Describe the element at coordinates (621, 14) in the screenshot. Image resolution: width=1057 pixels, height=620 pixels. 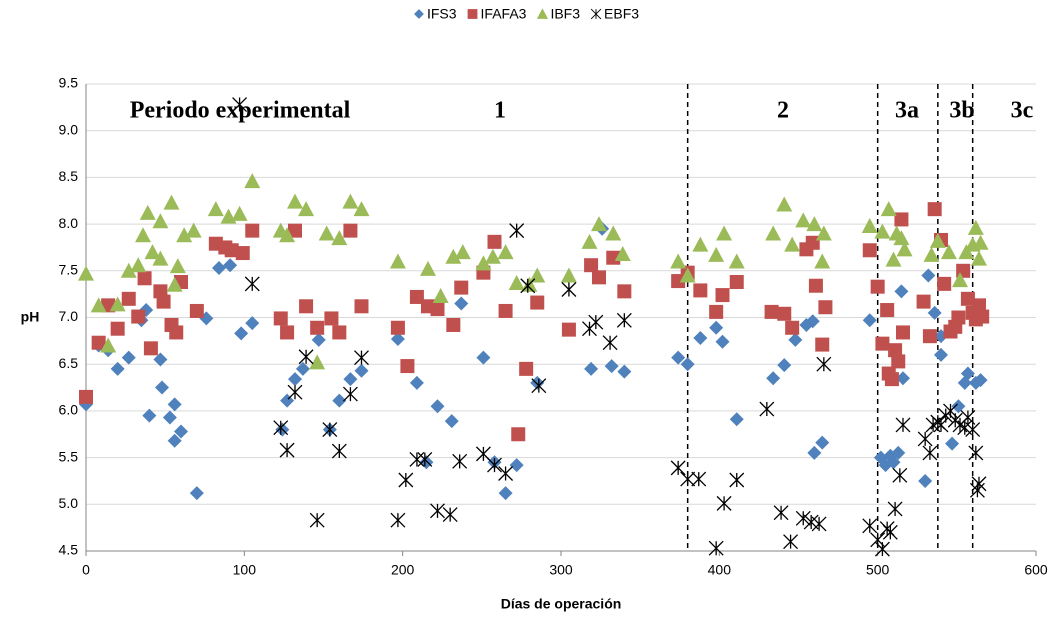
I see `legend-label: EBF3` at that location.